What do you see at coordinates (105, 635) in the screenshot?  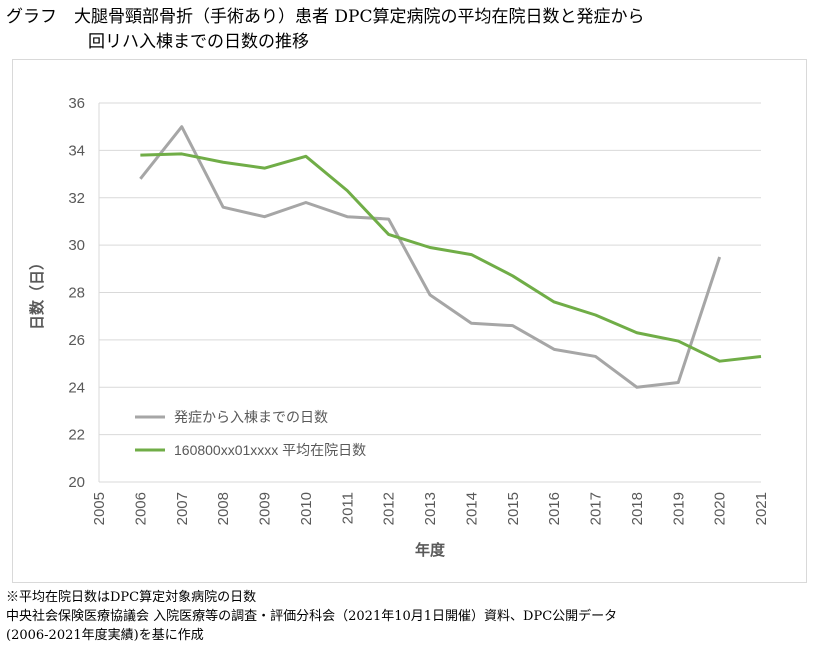 I see `source-note-period: (2006-2021年度実績)を基に作成` at bounding box center [105, 635].